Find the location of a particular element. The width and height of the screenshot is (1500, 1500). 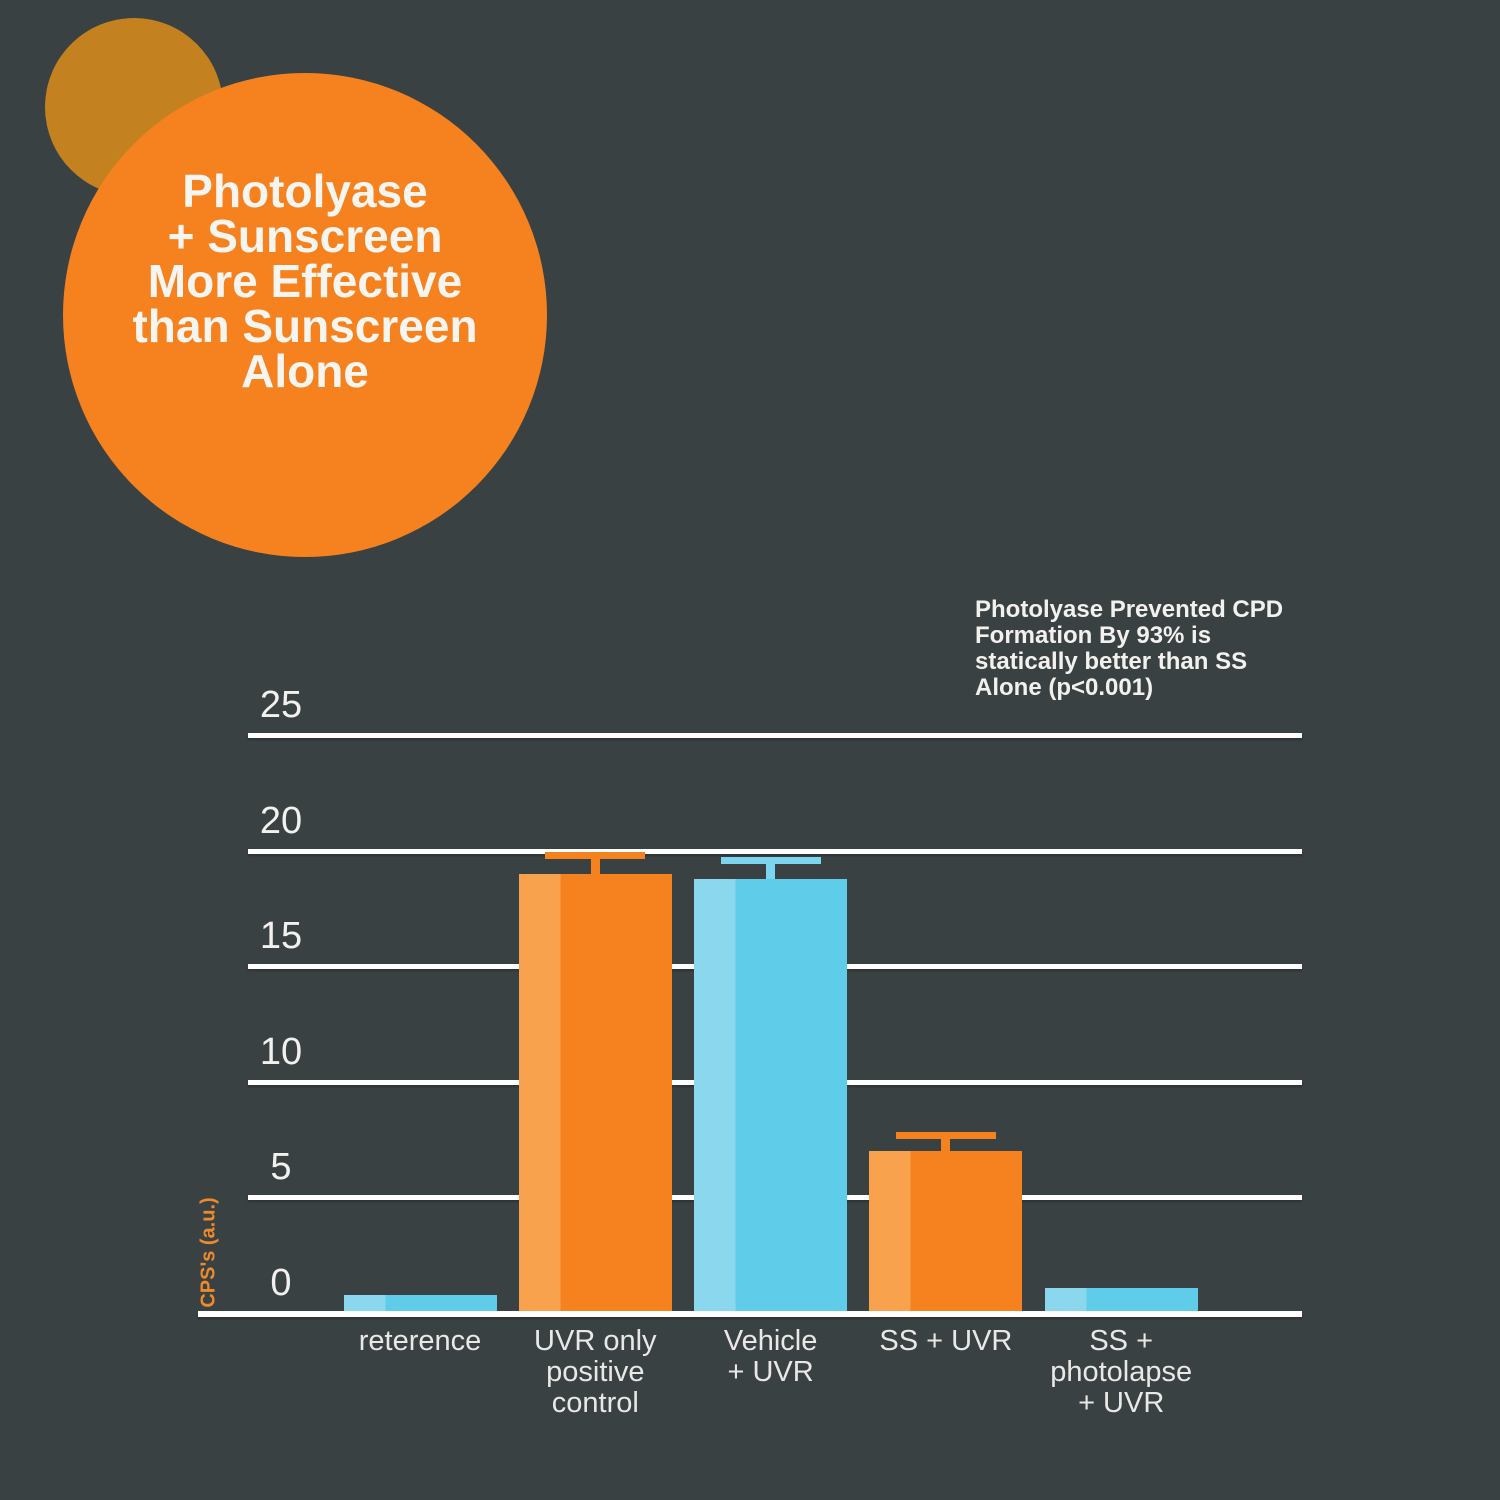

x-axis-label-4: SS + photolapse + UVR is located at coordinates (1121, 1372).